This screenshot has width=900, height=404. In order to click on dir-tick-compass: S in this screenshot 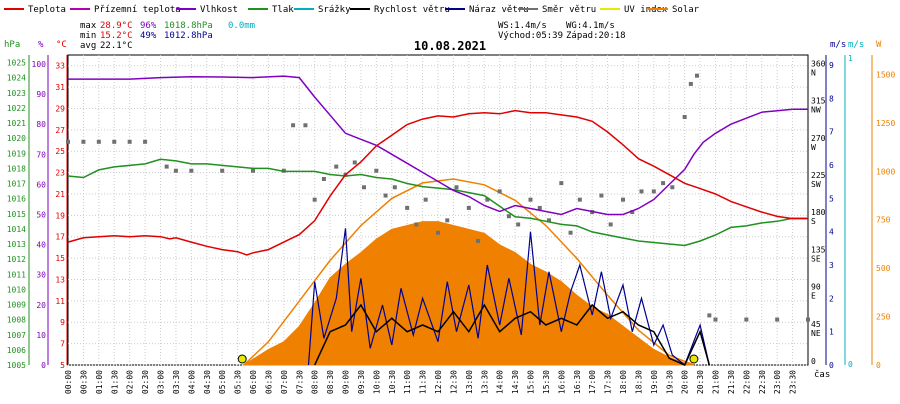, I will do `click(813, 221)`.